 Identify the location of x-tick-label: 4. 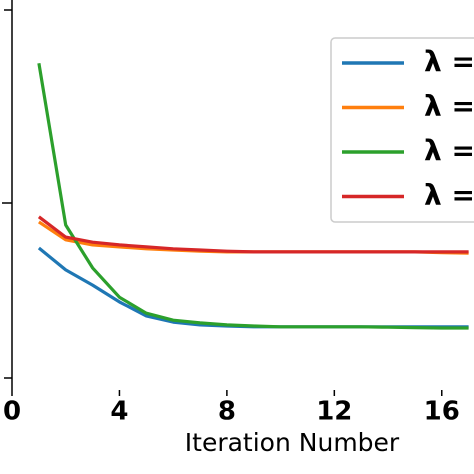
(119, 412).